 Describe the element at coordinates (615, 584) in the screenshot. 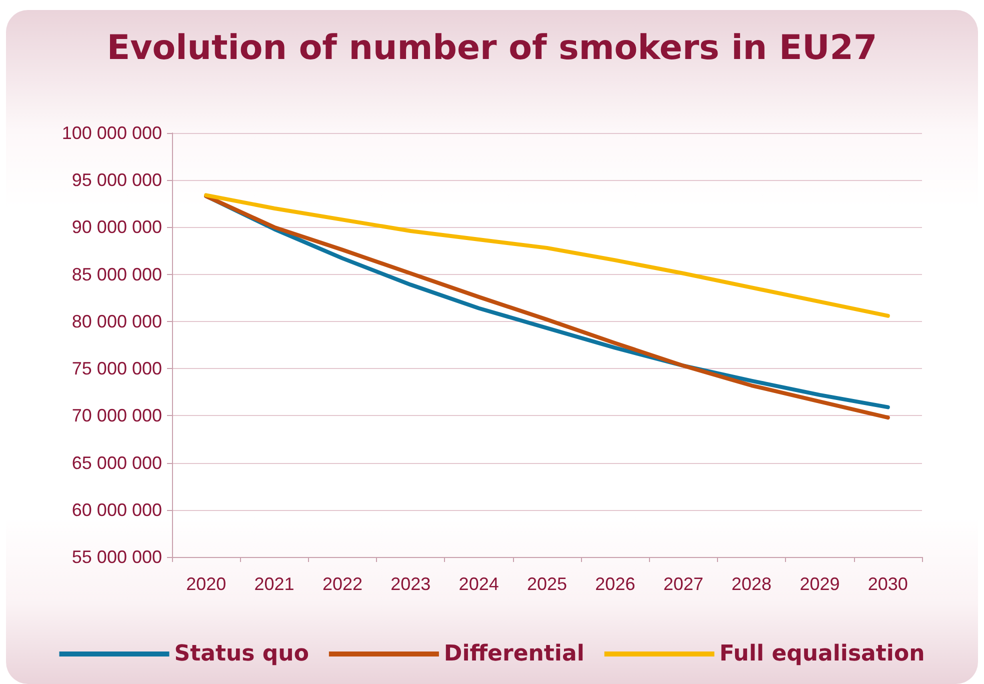

I see `x-tick-label: 2026` at that location.